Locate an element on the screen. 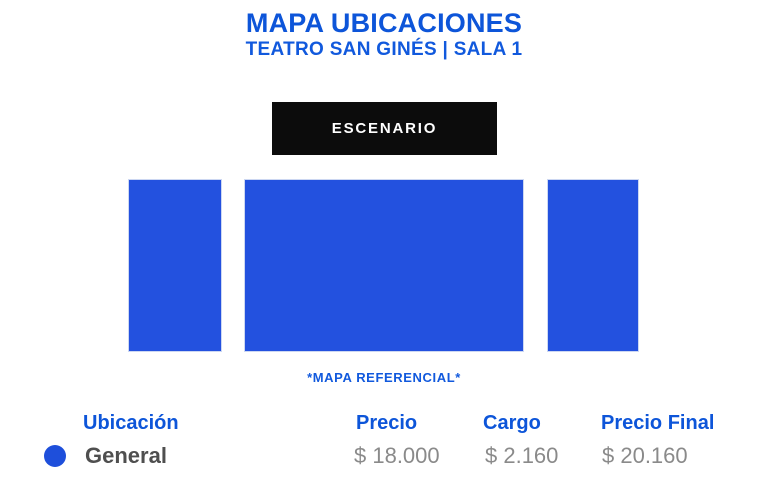 This screenshot has height=495, width=768. row-precio-final-value: $ 20.160 is located at coordinates (645, 455).